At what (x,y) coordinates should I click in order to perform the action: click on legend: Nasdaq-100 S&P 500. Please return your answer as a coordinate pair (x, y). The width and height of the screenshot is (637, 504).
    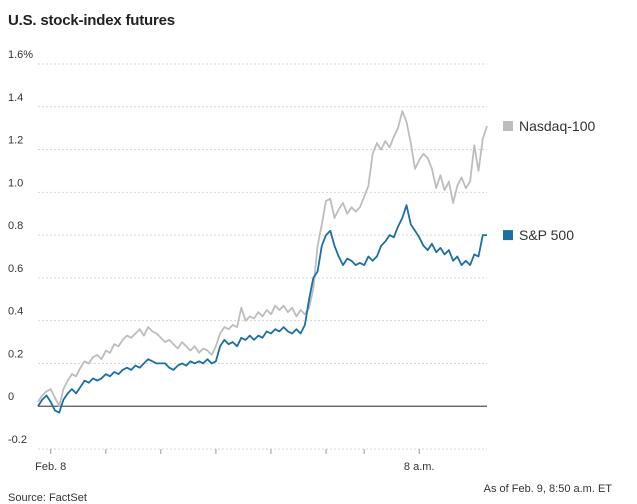
    Looking at the image, I should click on (549, 180).